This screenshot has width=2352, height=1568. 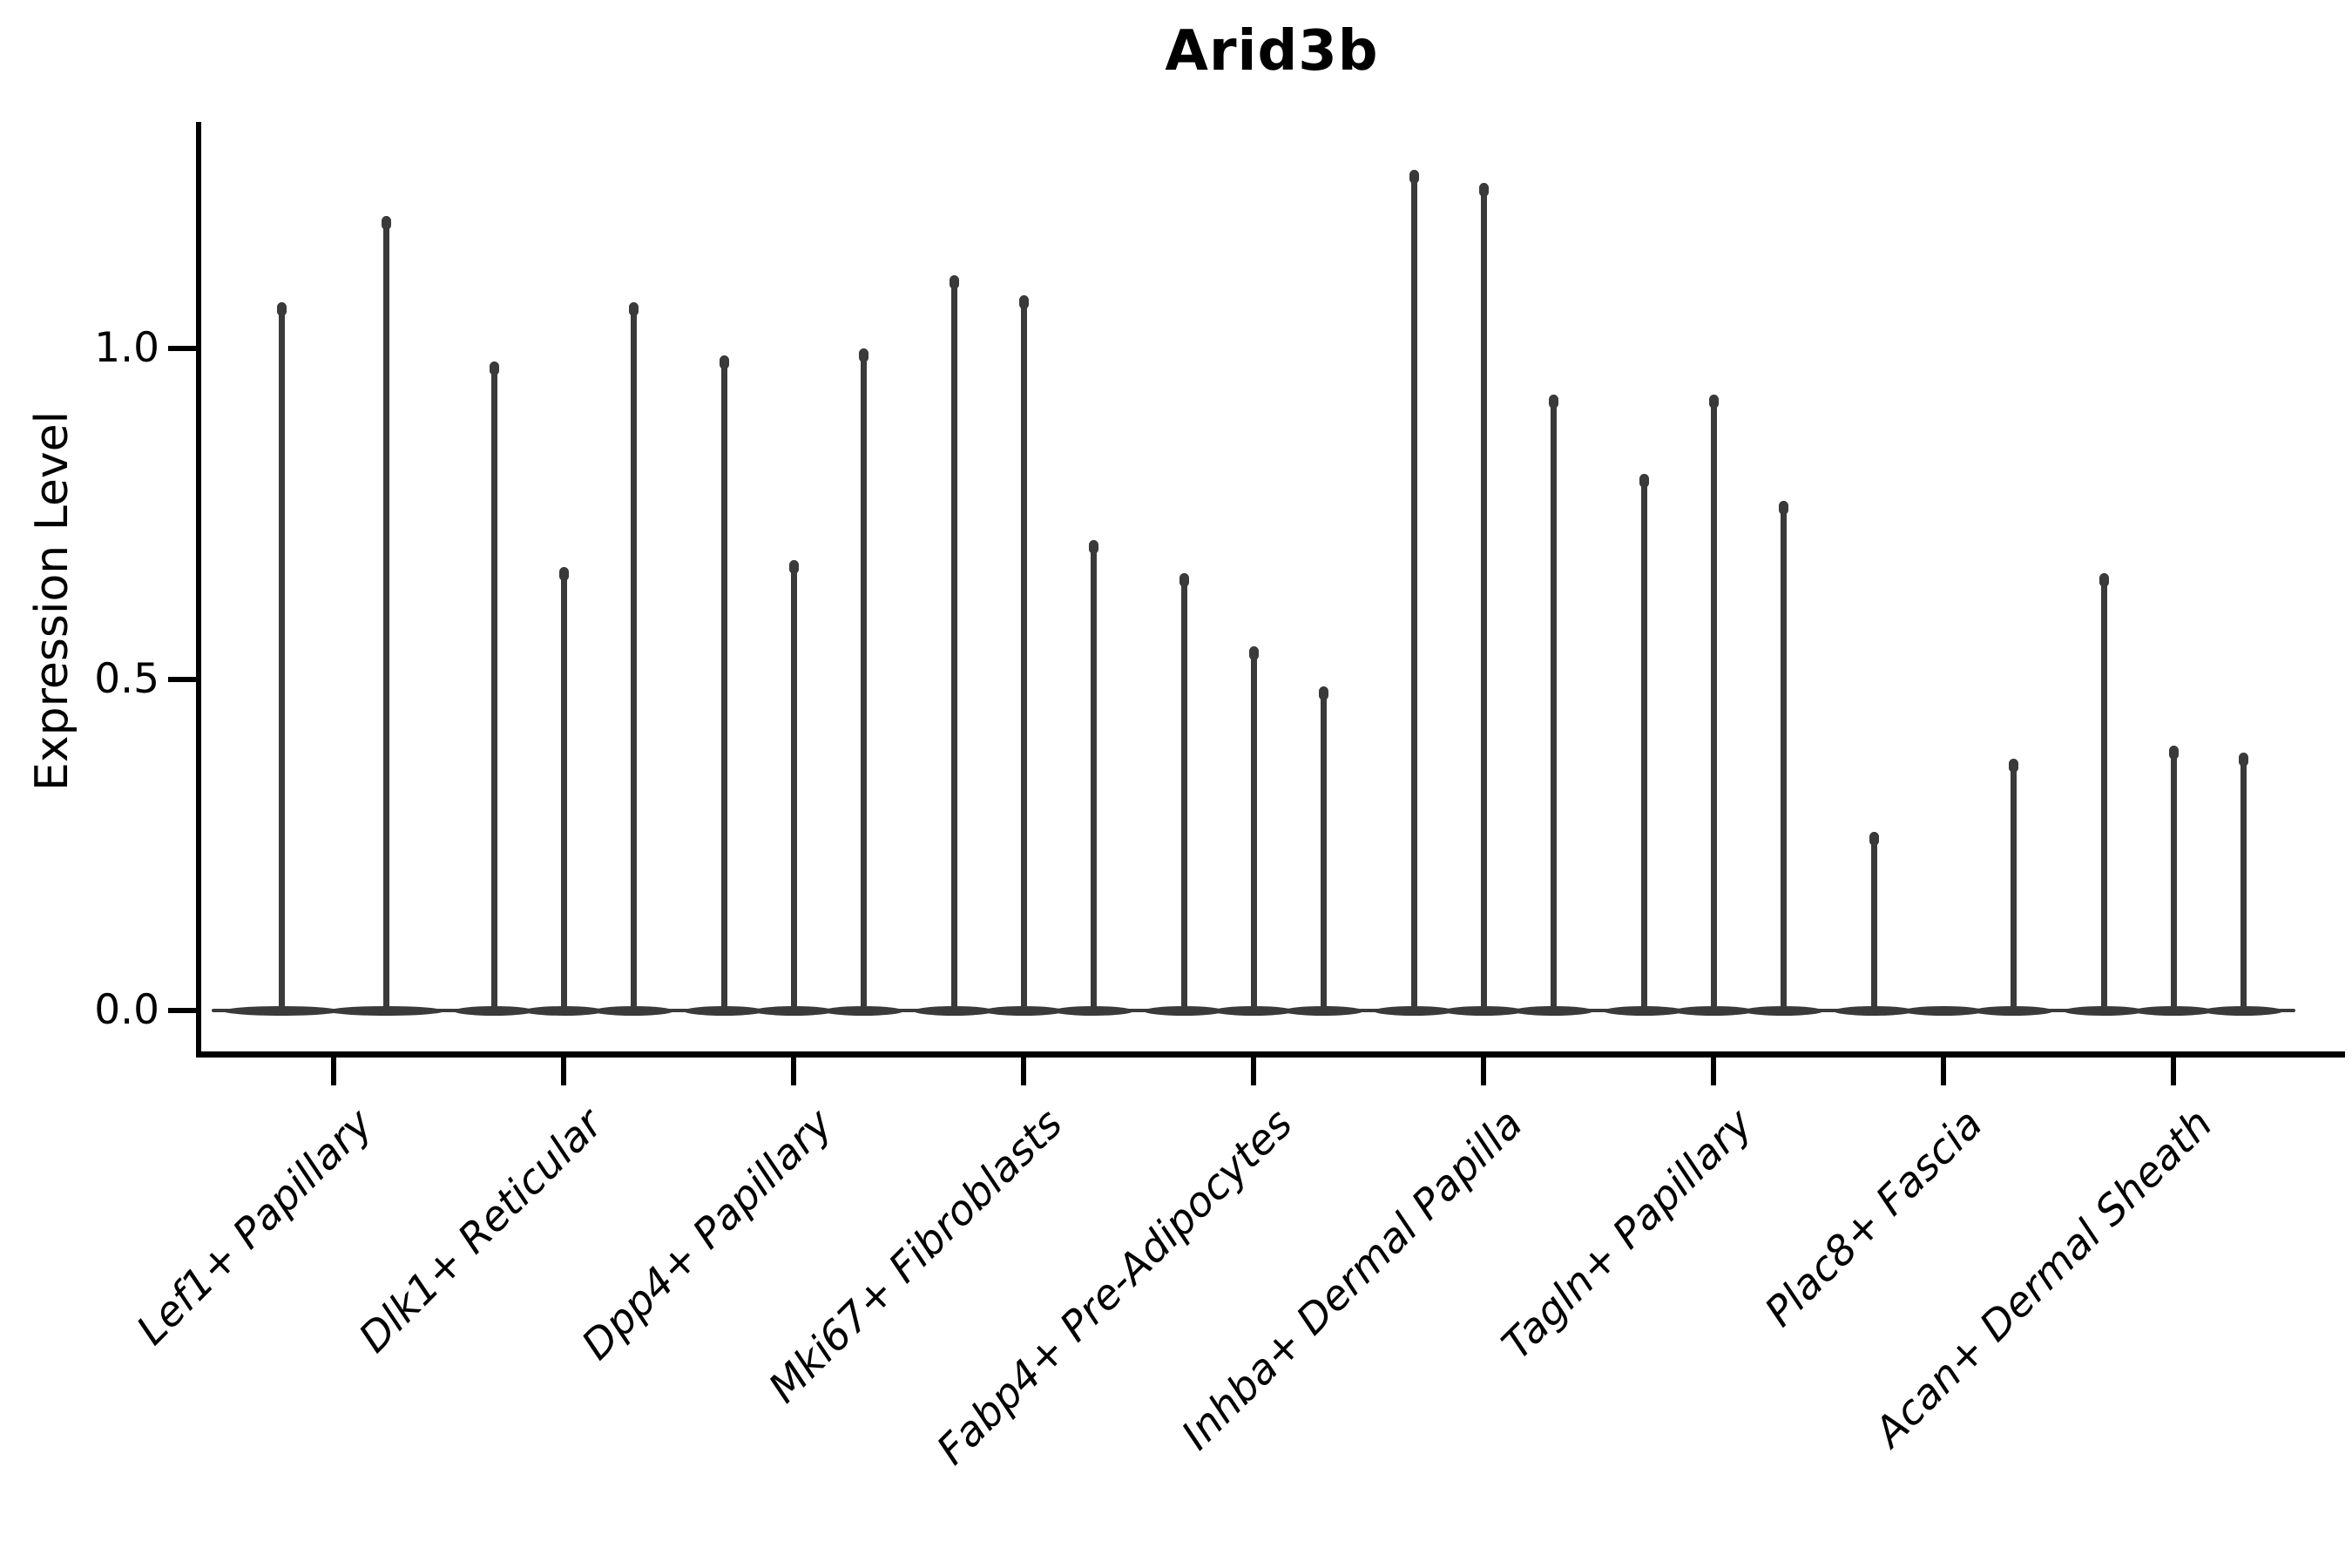 What do you see at coordinates (198, 589) in the screenshot?
I see `y-axis-spine` at bounding box center [198, 589].